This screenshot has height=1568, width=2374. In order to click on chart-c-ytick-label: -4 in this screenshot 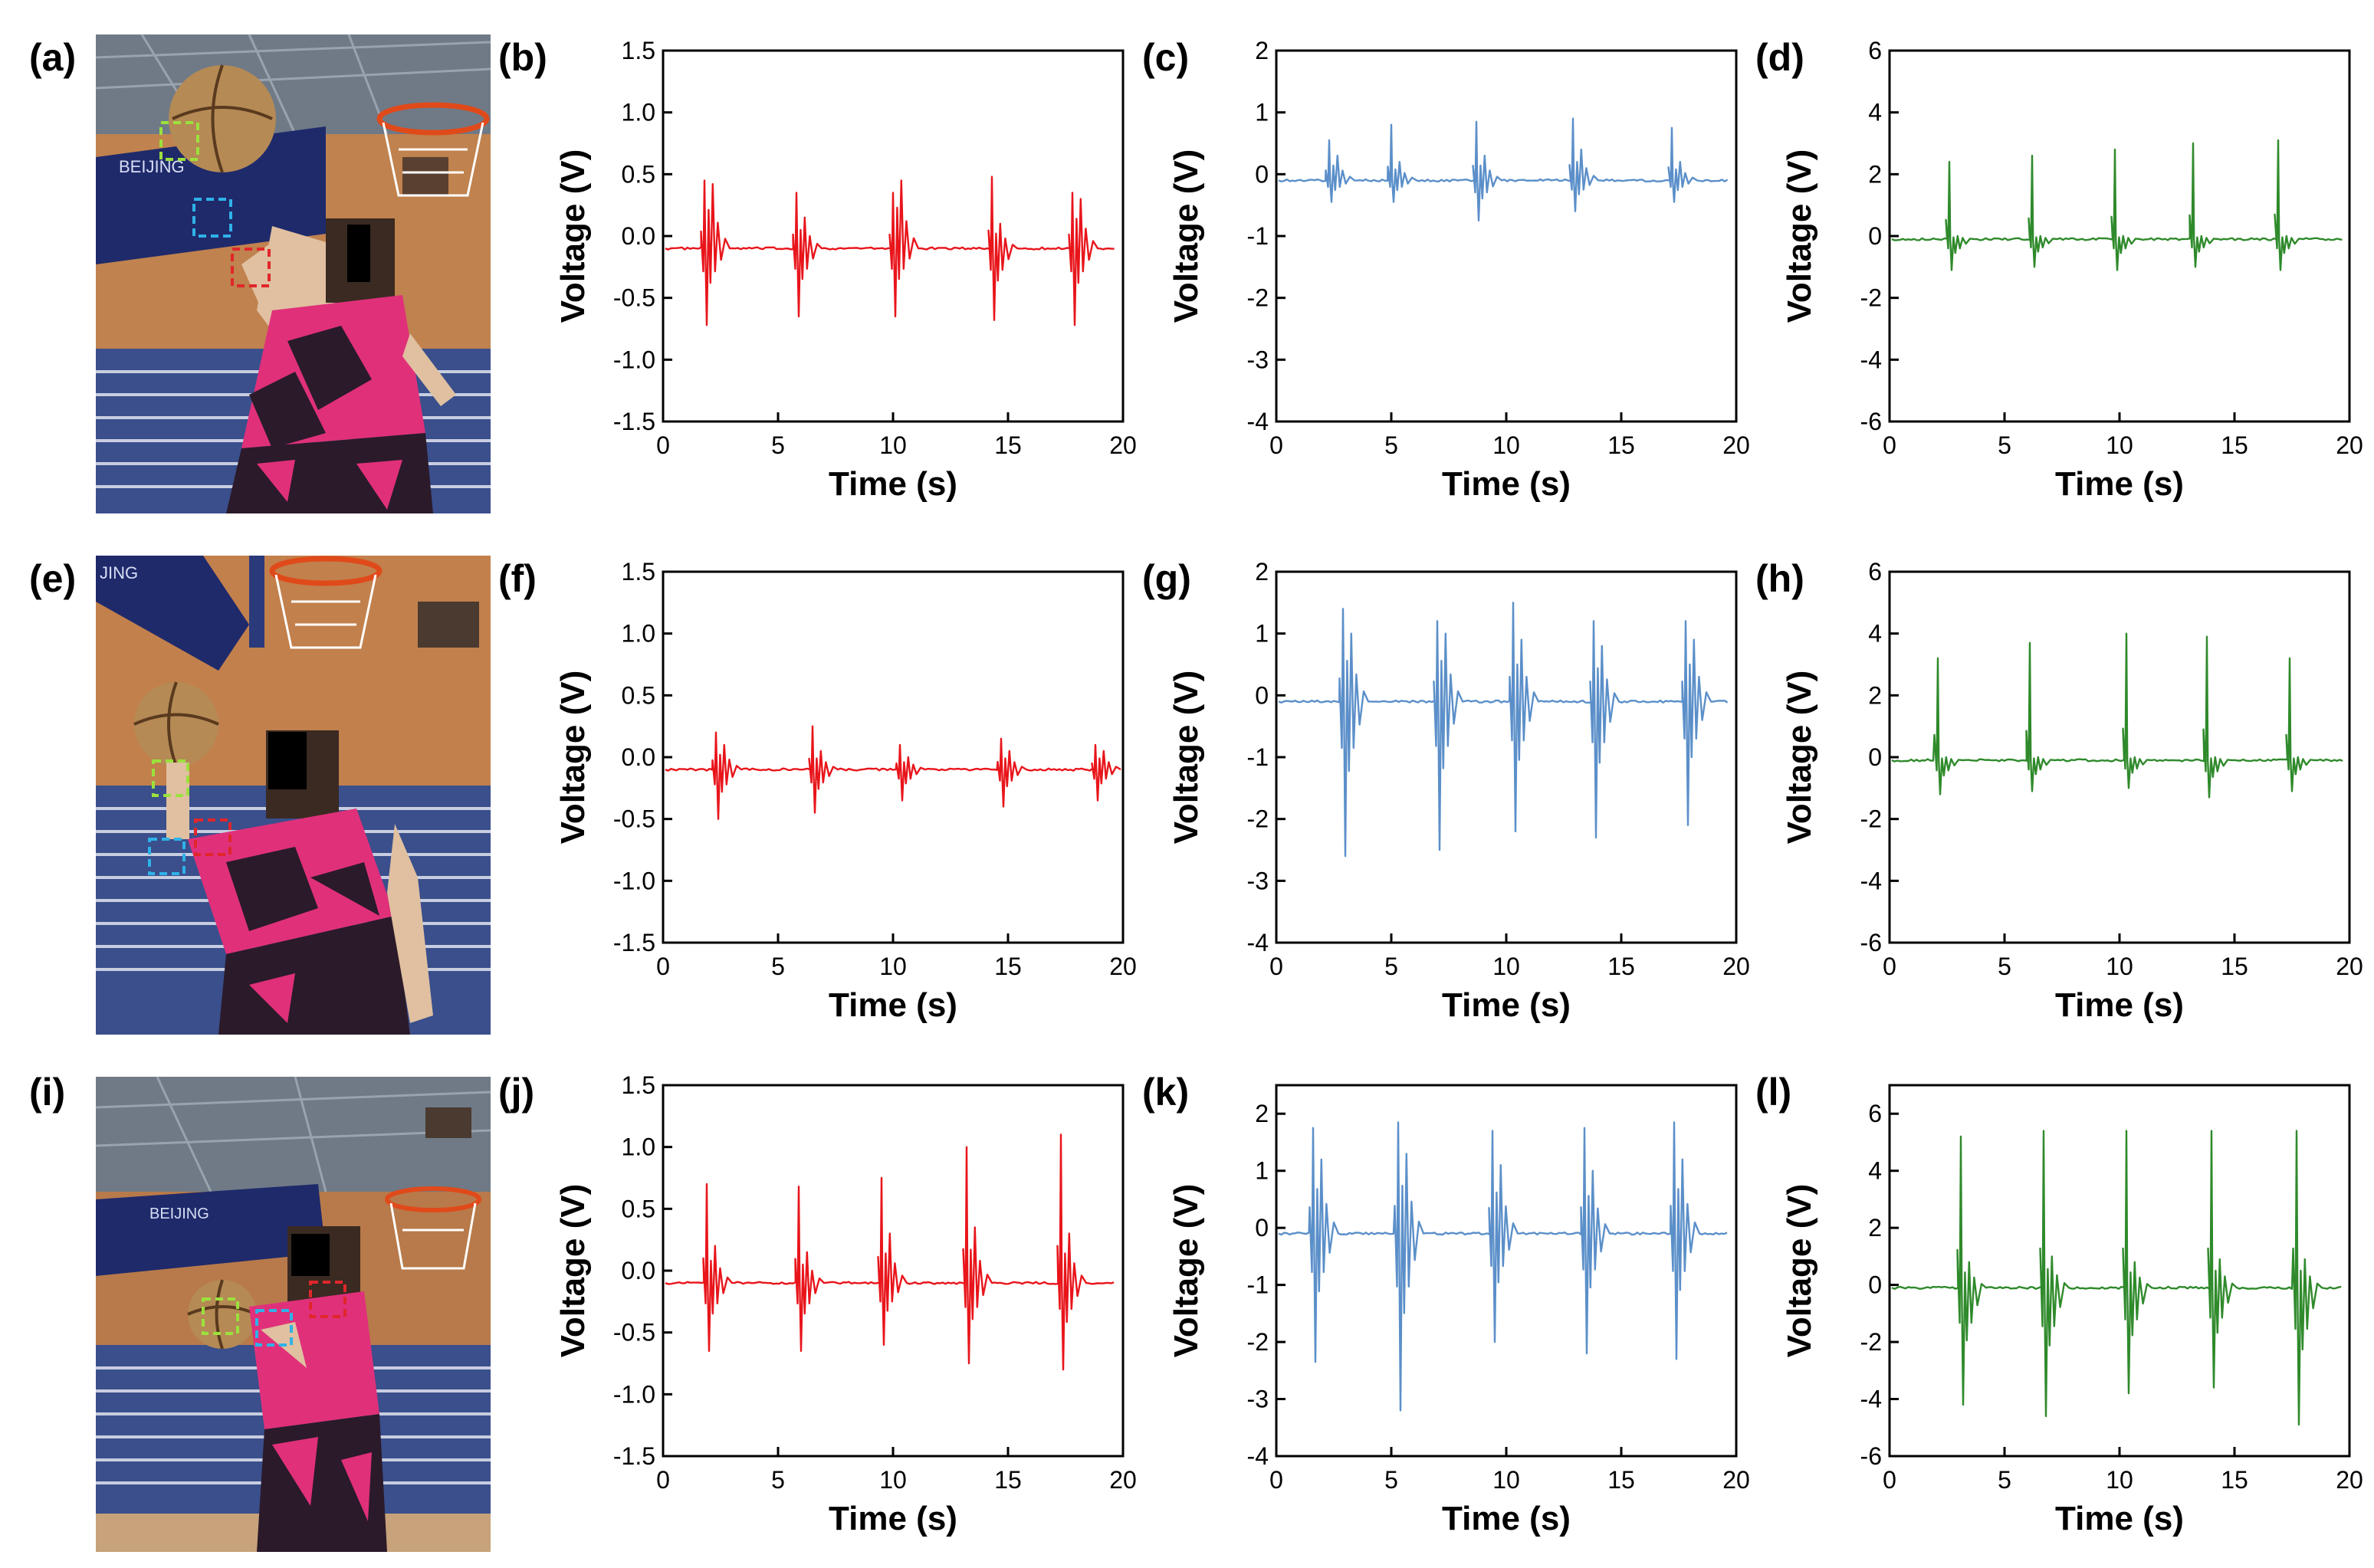, I will do `click(1258, 421)`.